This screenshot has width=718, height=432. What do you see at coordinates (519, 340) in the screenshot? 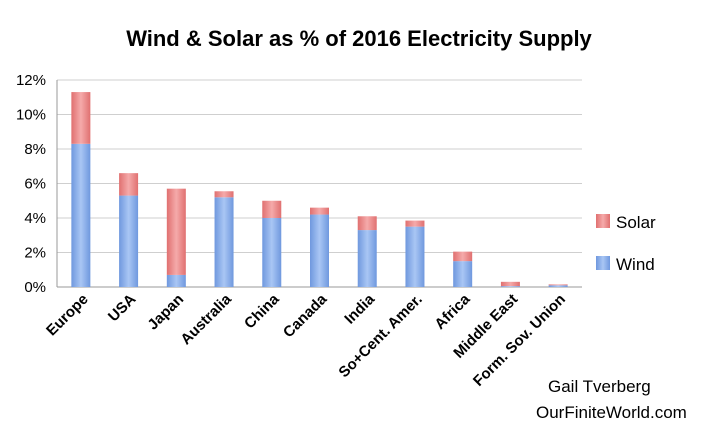
I see `x-tick-label: Form. Sov. Union` at bounding box center [519, 340].